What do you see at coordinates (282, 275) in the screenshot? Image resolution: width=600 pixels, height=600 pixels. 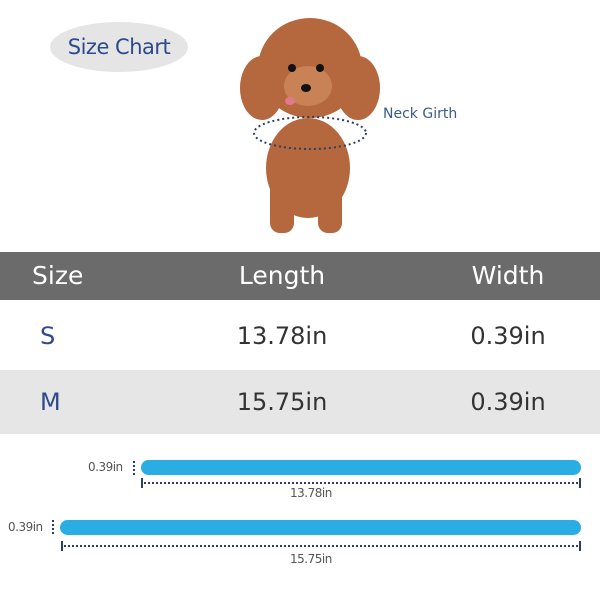 I see `header-length: Length` at bounding box center [282, 275].